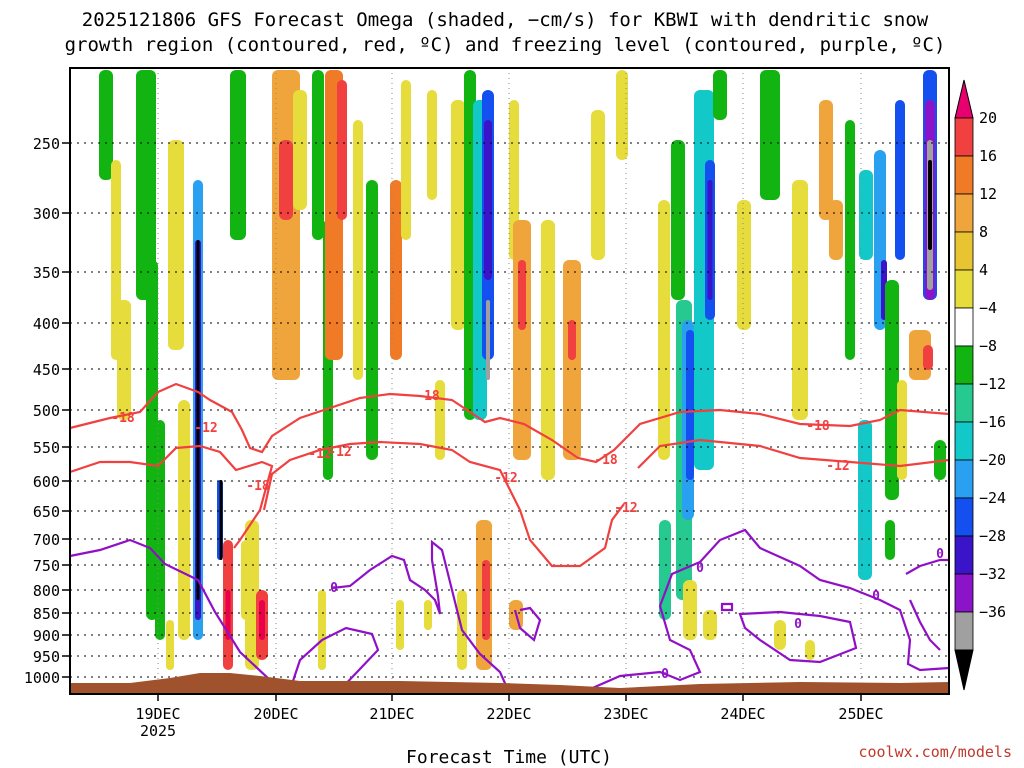 Image resolution: width=1024 pixels, height=768 pixels. What do you see at coordinates (983, 270) in the screenshot?
I see `colorbar-label: 4` at bounding box center [983, 270].